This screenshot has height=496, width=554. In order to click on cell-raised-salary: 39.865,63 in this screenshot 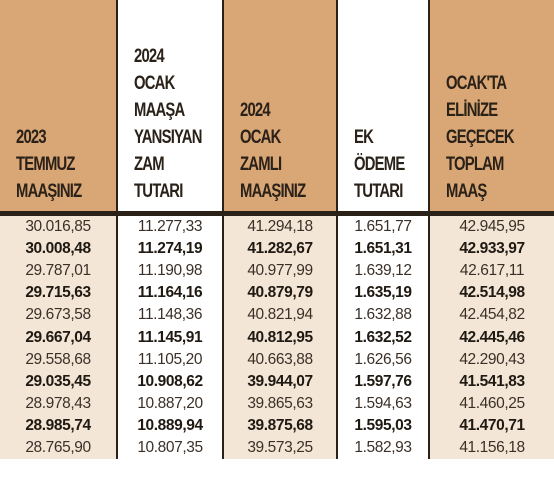, I will do `click(280, 403)`.